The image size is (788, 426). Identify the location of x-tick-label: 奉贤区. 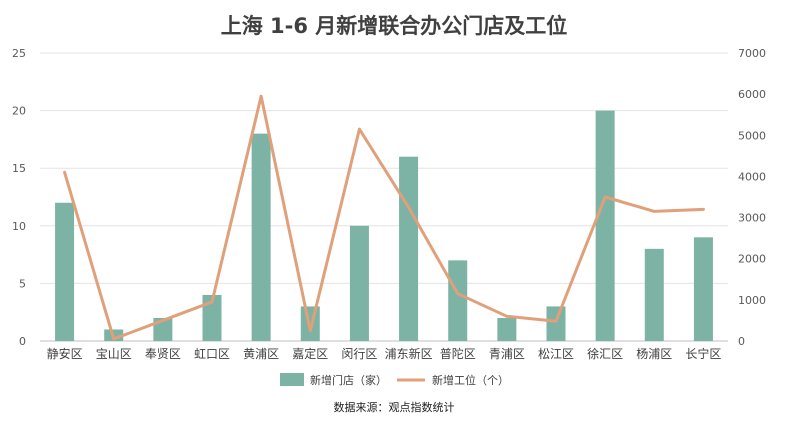
(163, 354).